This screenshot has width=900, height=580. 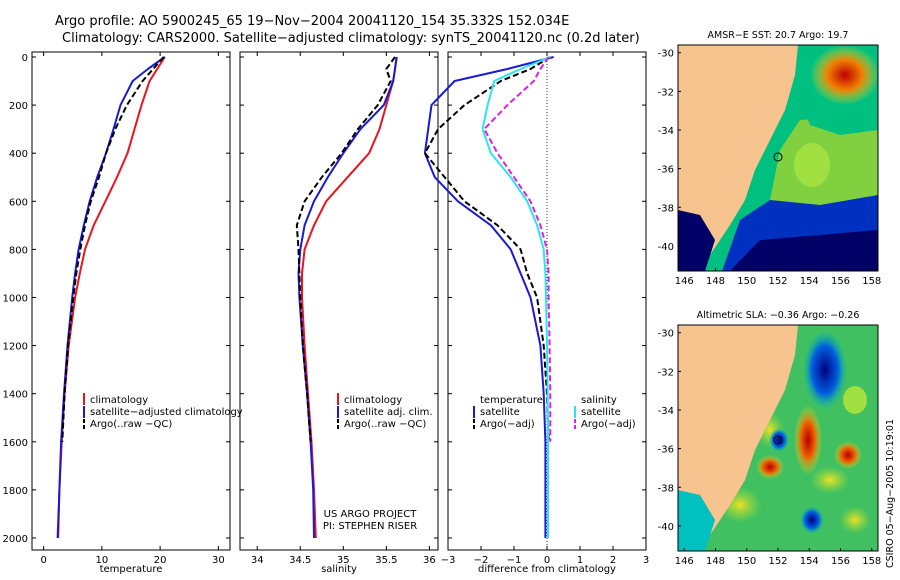 I want to click on y-tick-label: 400, so click(x=18, y=154).